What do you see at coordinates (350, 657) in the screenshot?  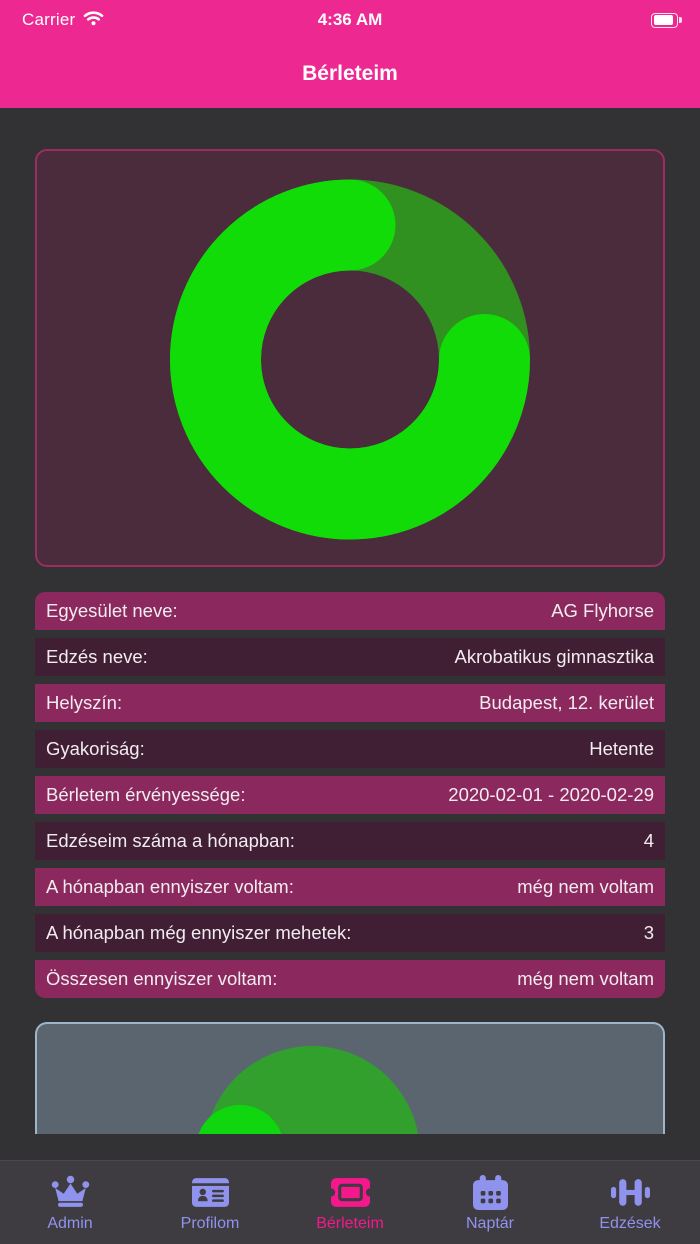 I see `table-row: Edzés neve: Akrobatikus gimnasztika` at bounding box center [350, 657].